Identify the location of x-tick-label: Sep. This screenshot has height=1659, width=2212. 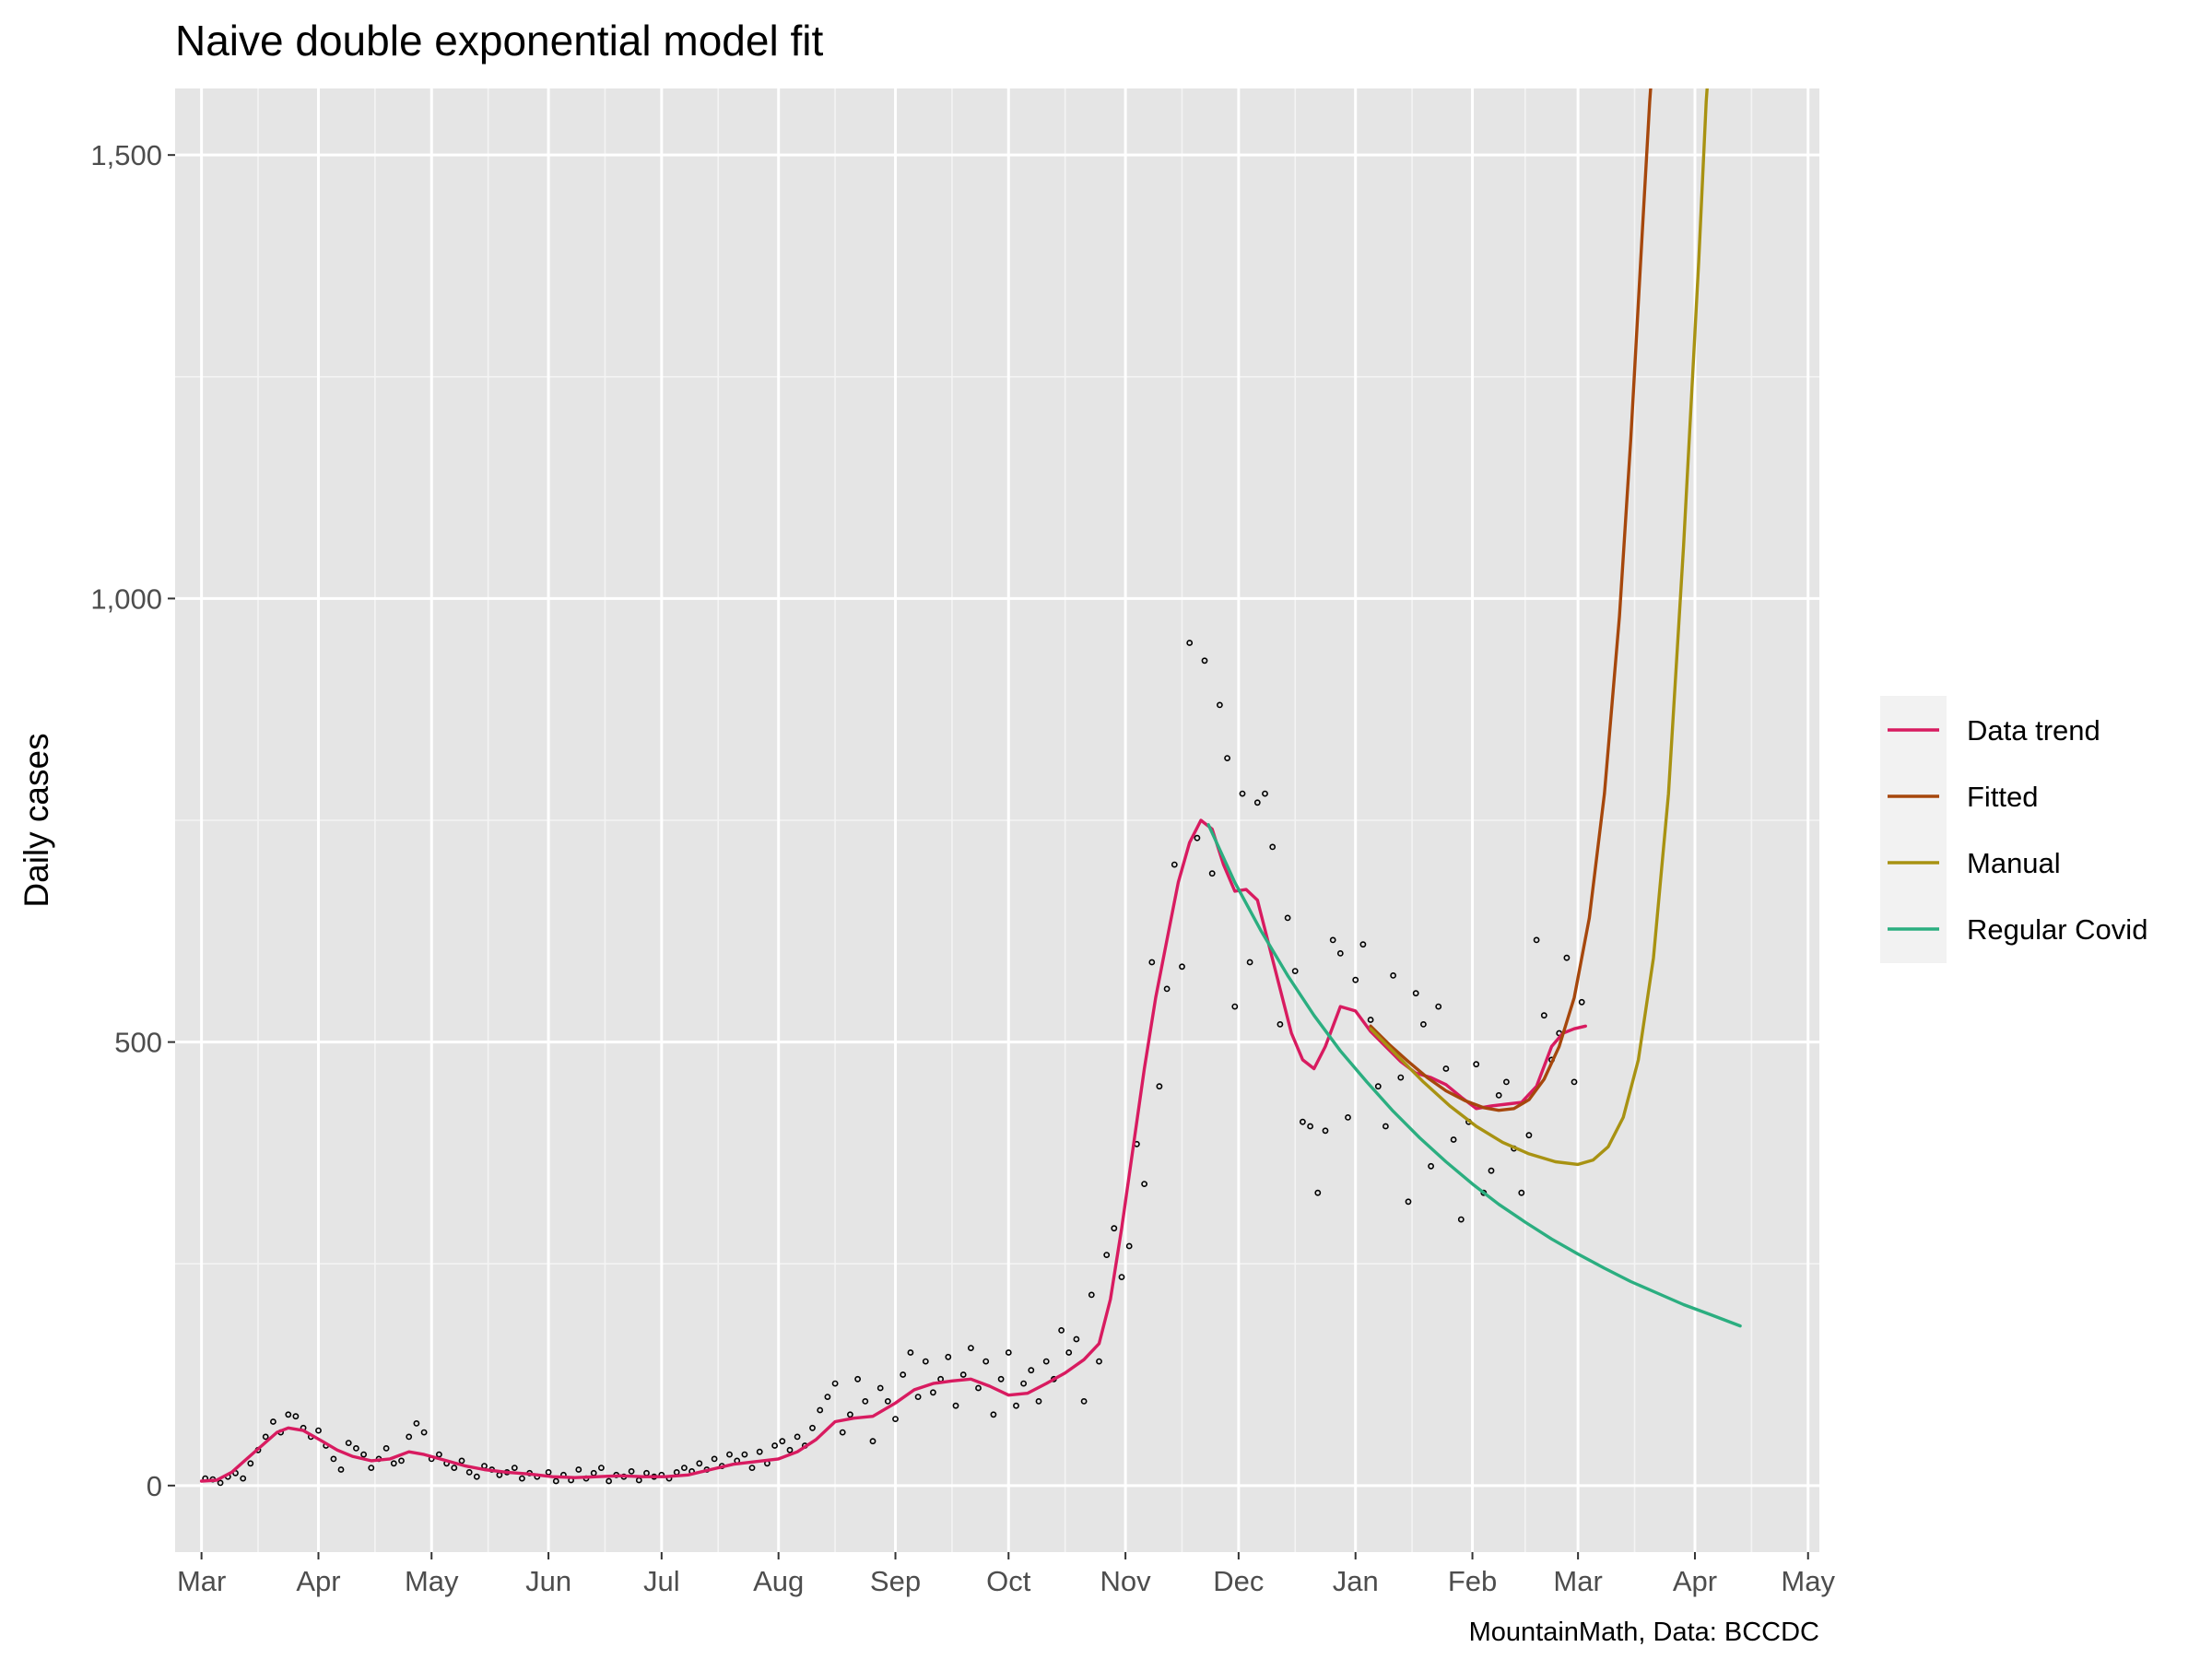
(895, 1581).